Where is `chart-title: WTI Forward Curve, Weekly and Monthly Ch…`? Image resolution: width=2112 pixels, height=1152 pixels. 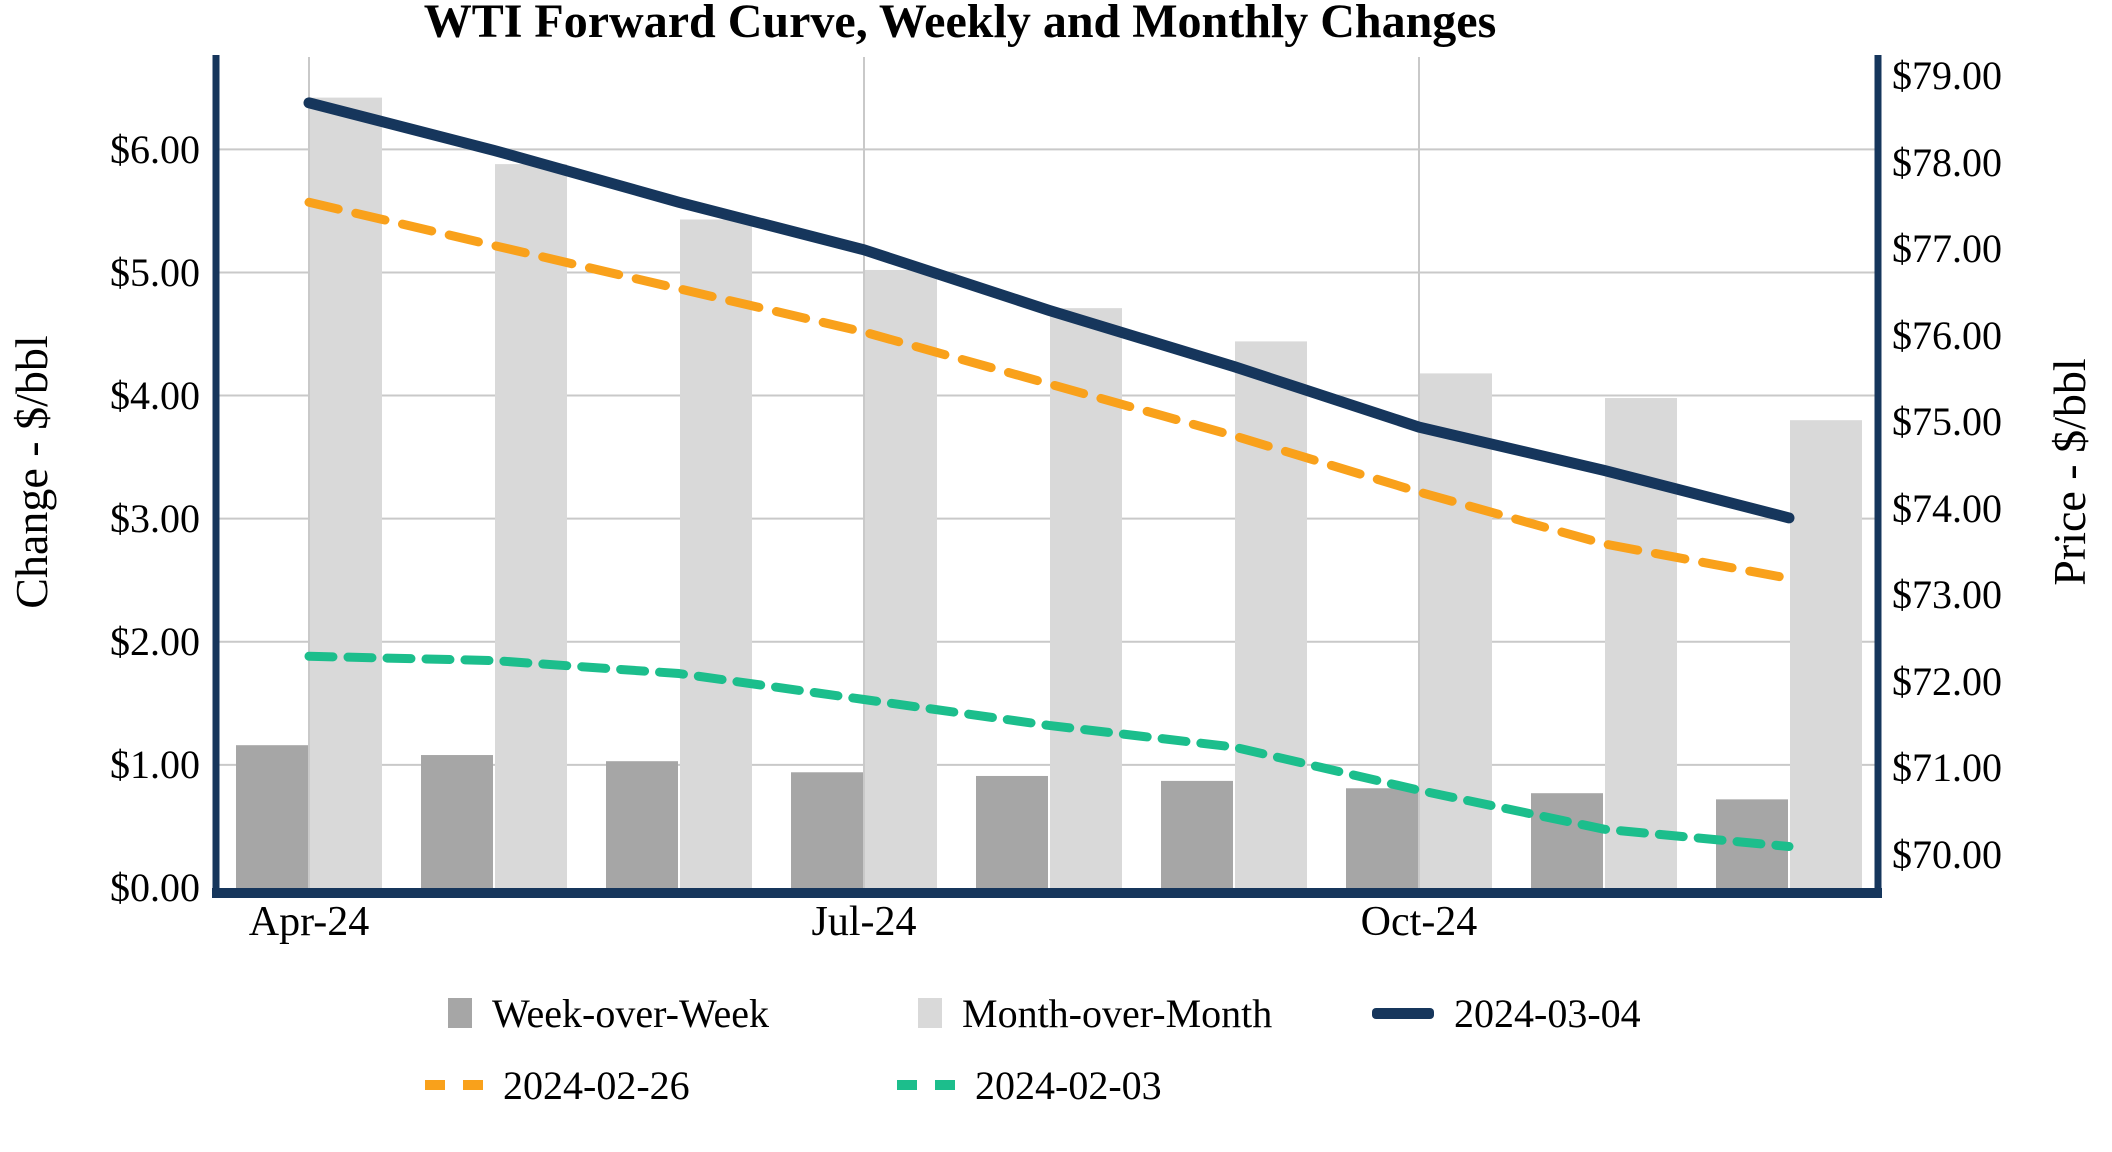
chart-title: WTI Forward Curve, Weekly and Monthly Ch… is located at coordinates (960, 24).